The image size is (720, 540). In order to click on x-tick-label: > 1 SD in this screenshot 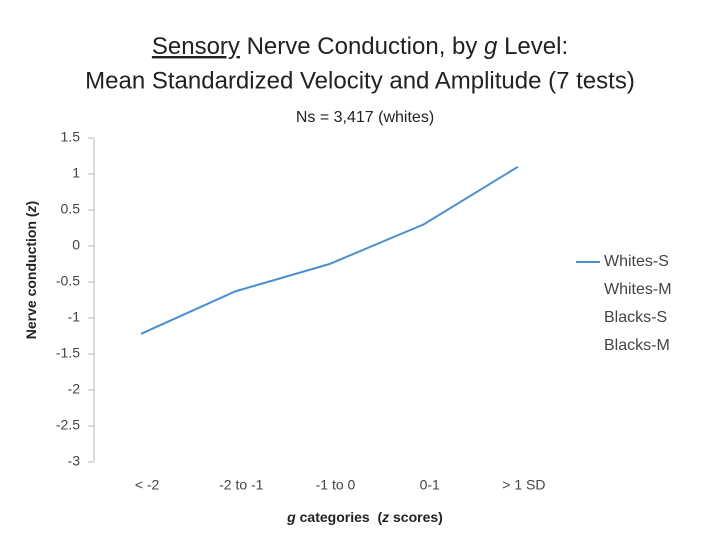, I will do `click(523, 485)`.